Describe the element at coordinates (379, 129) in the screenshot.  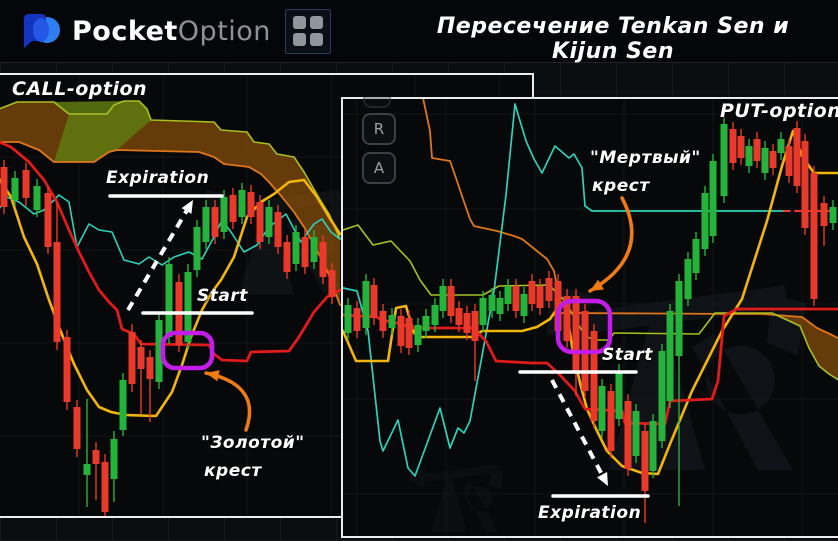
I see `chart-tool-button-r: R` at that location.